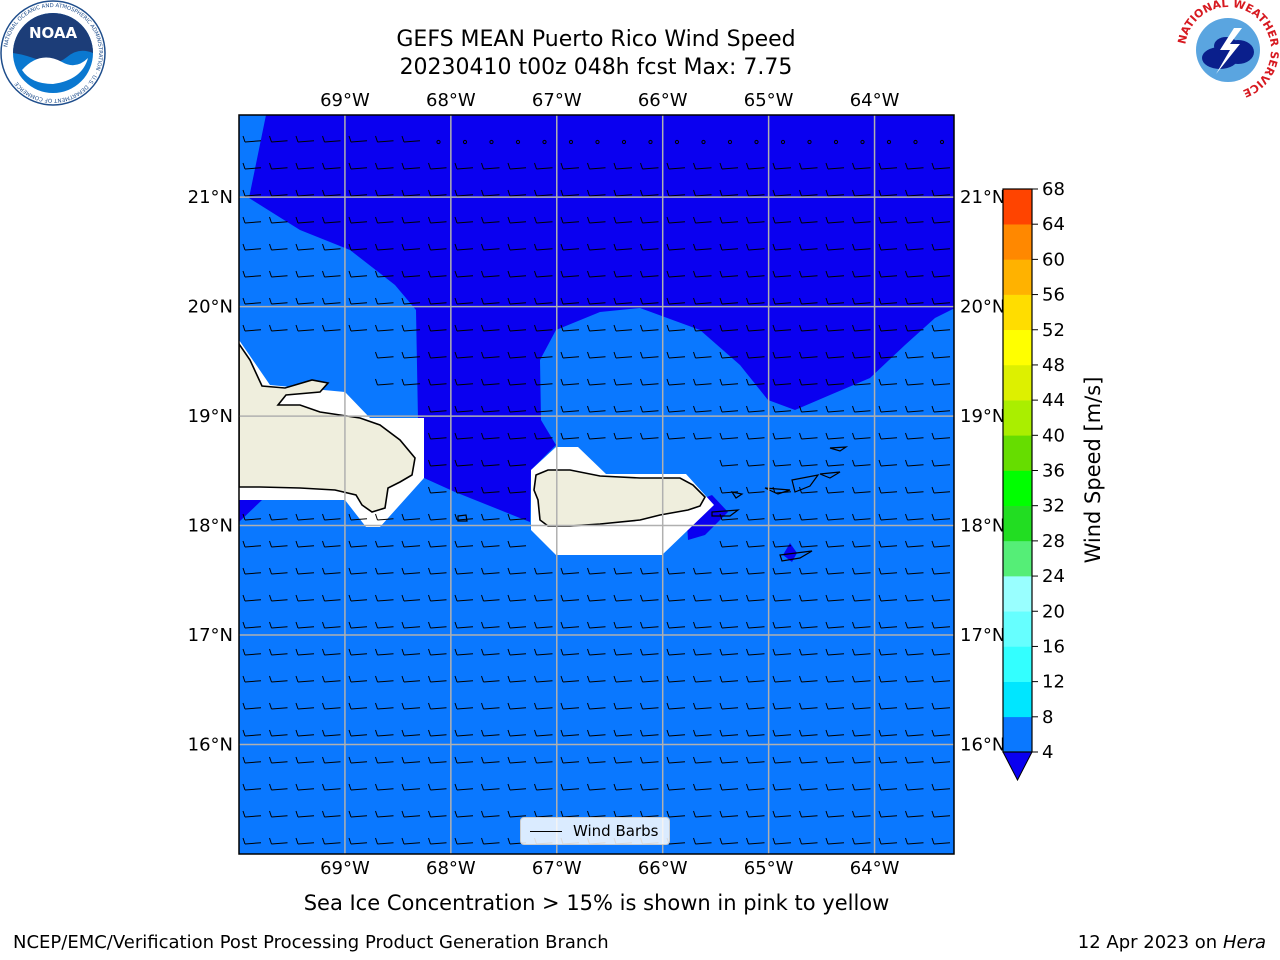 Image resolution: width=1280 pixels, height=960 pixels. Describe the element at coordinates (1053, 576) in the screenshot. I see `colorbar-tick-label: 24` at that location.